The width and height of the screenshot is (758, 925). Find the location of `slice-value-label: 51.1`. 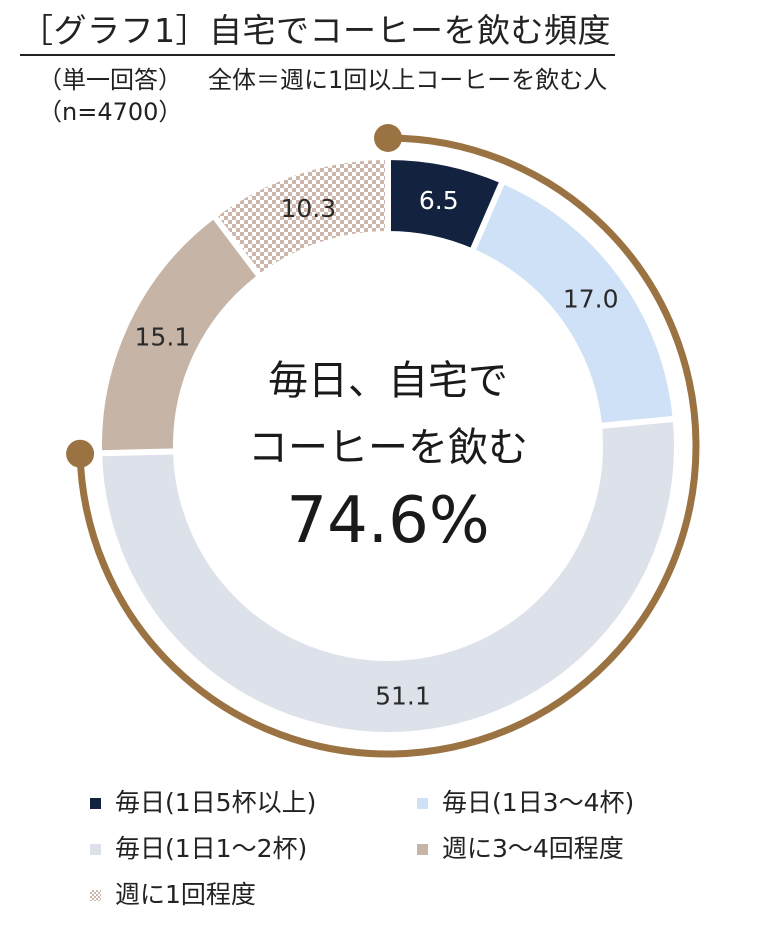

slice-value-label: 51.1 is located at coordinates (403, 696).